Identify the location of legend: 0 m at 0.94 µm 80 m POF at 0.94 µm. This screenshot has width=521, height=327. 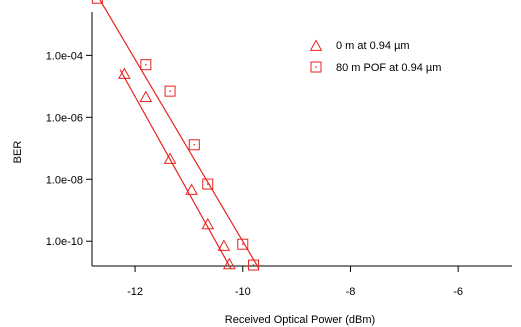
(375, 56).